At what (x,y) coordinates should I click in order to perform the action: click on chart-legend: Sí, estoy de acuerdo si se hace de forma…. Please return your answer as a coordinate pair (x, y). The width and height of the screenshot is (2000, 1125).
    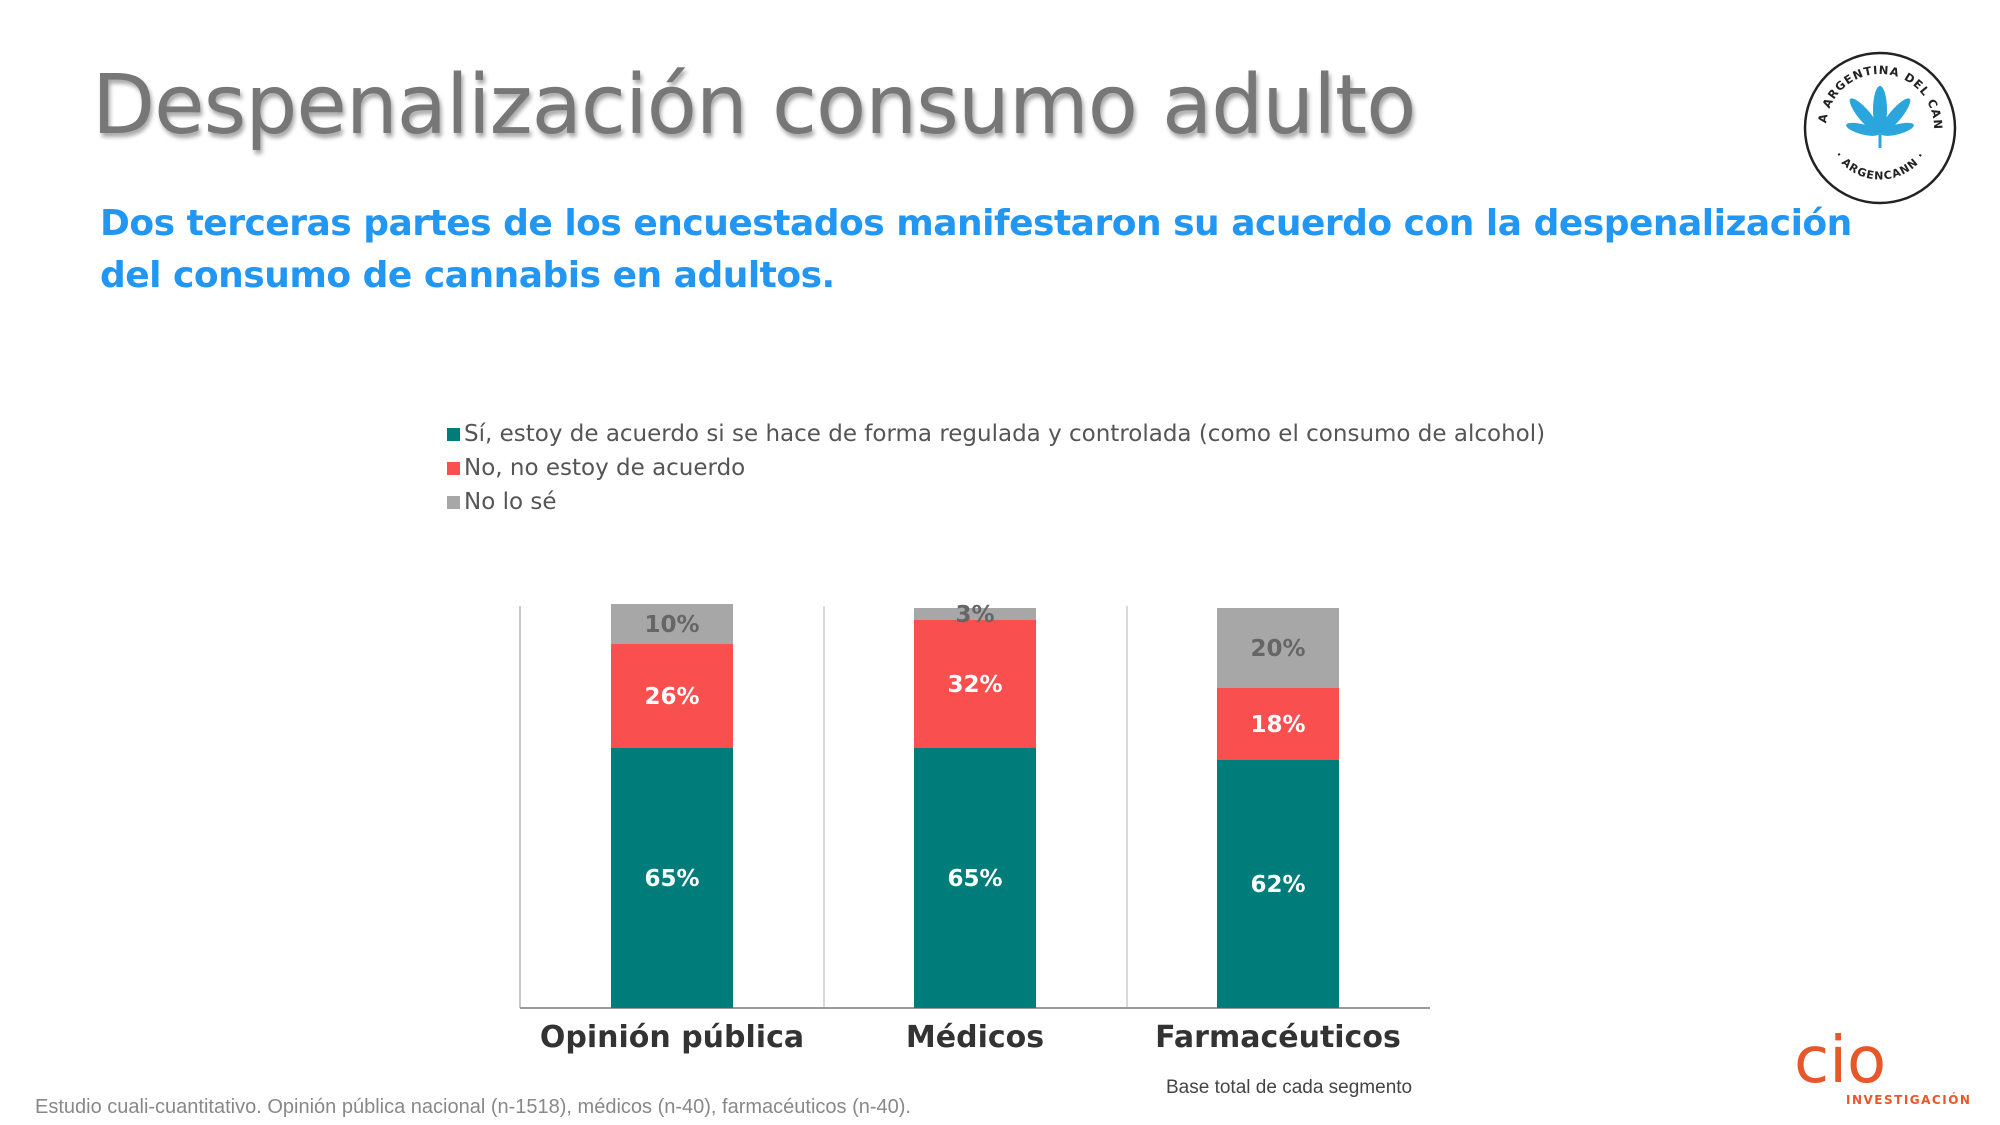
    Looking at the image, I should click on (996, 468).